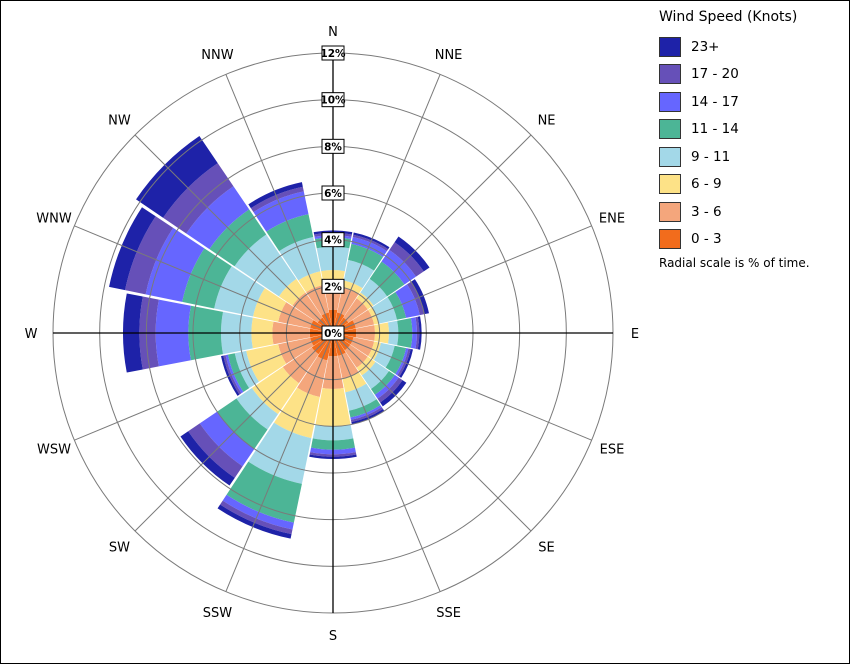 This screenshot has width=850, height=664. What do you see at coordinates (333, 241) in the screenshot?
I see `radial-label-4: 4%` at bounding box center [333, 241].